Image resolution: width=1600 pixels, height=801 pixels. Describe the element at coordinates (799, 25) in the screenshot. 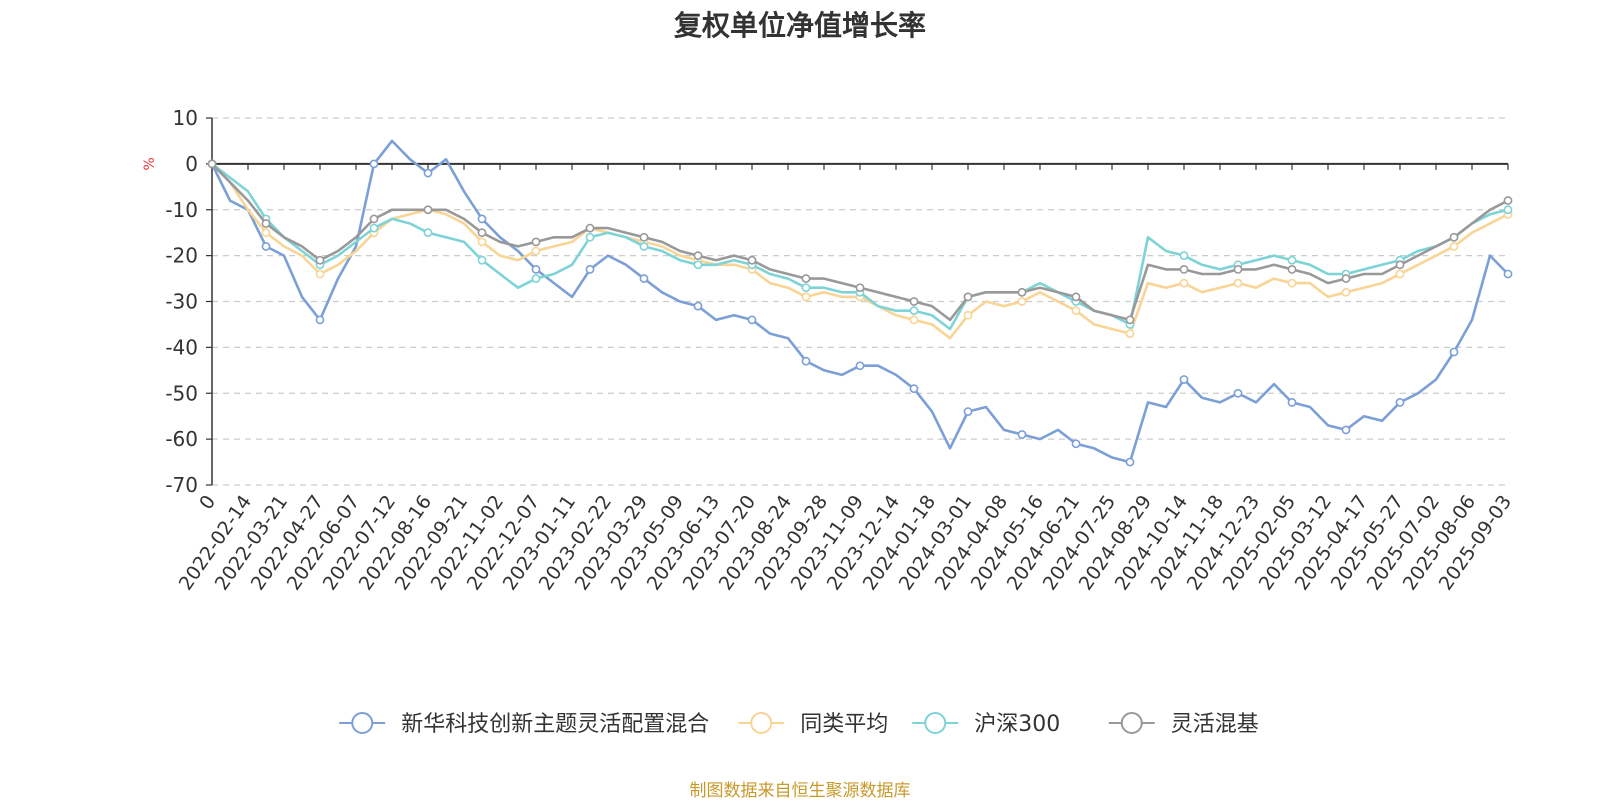

I see `chart-title: 复权单位净值增长率` at that location.